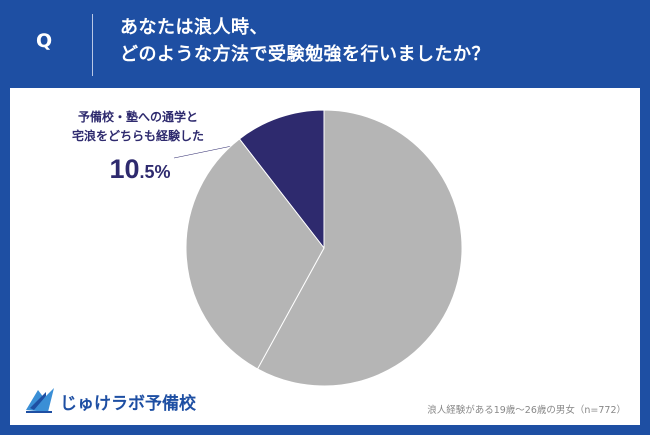 Image resolution: width=650 pixels, height=435 pixels. Describe the element at coordinates (92, 45) in the screenshot. I see `header-divider` at that location.